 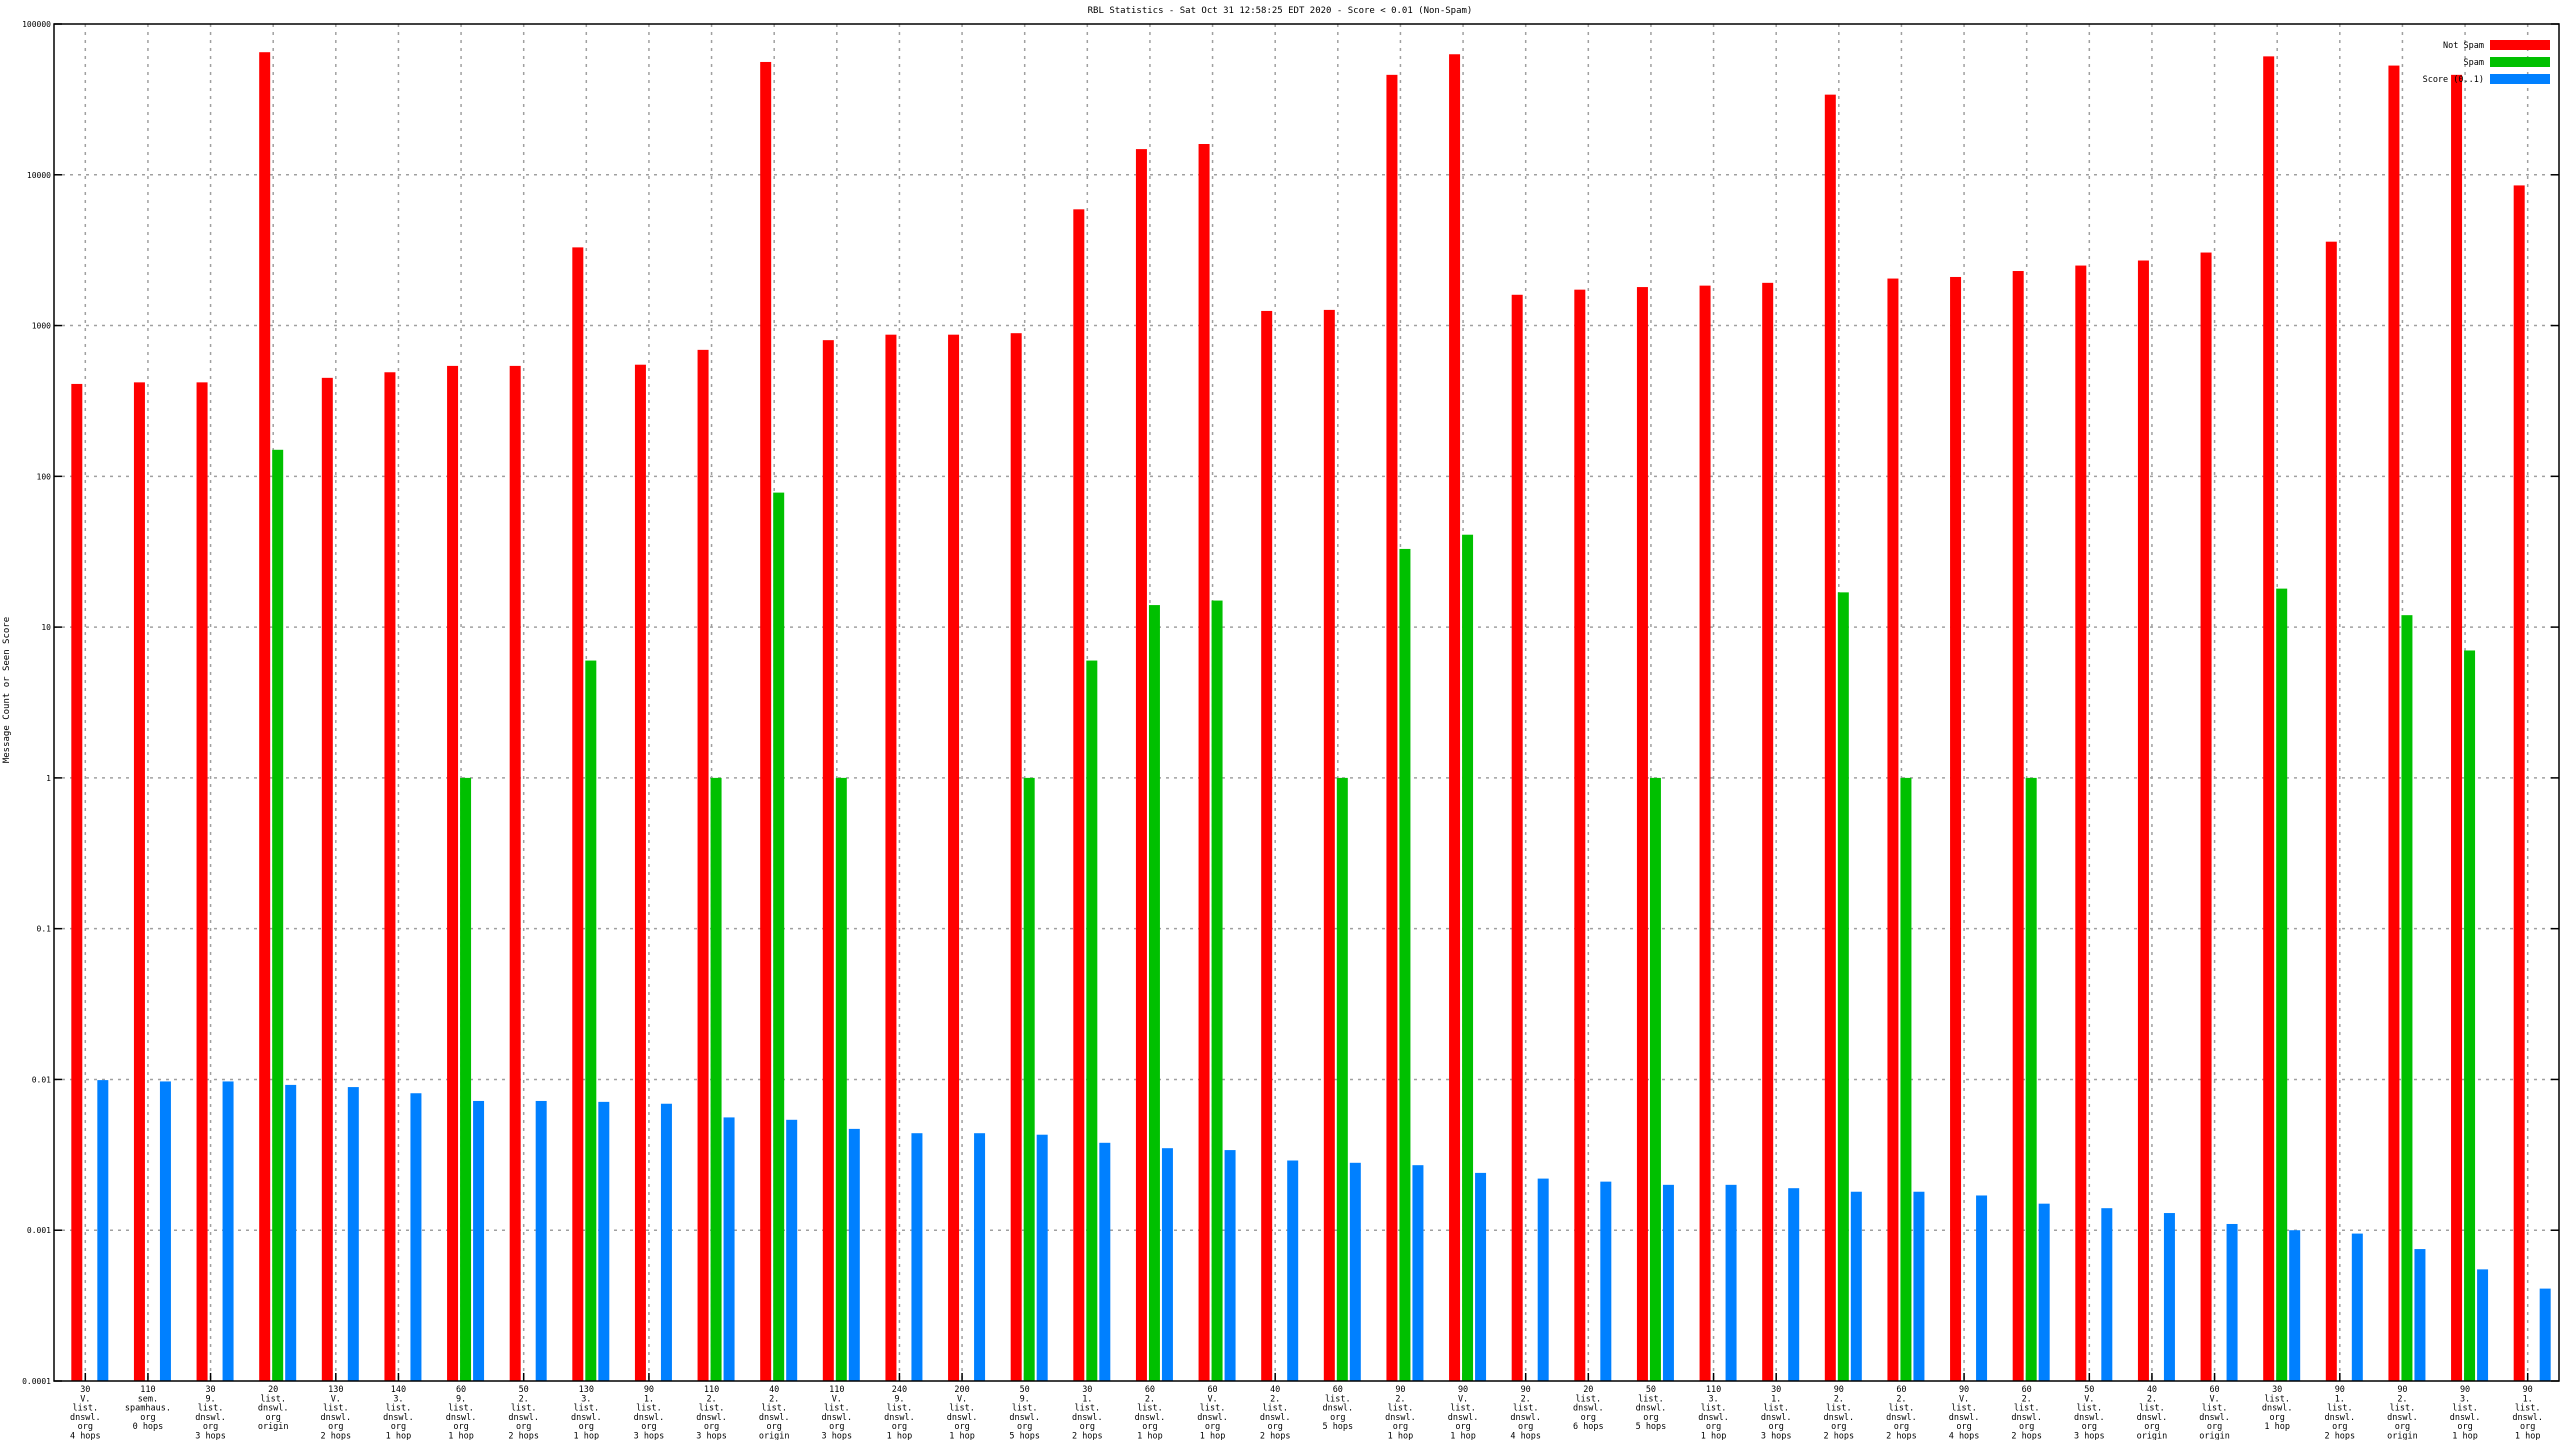 I want to click on x-tick-label: 130 3. list. dnswl. org 1 hop, so click(x=586, y=1412).